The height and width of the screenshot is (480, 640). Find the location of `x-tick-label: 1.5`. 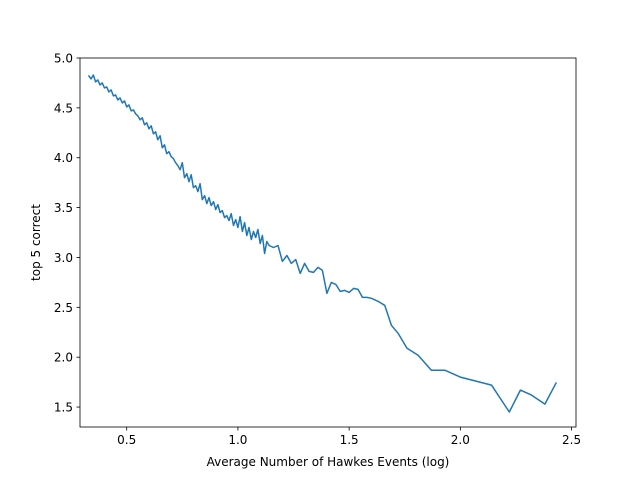

x-tick-label: 1.5 is located at coordinates (349, 440).